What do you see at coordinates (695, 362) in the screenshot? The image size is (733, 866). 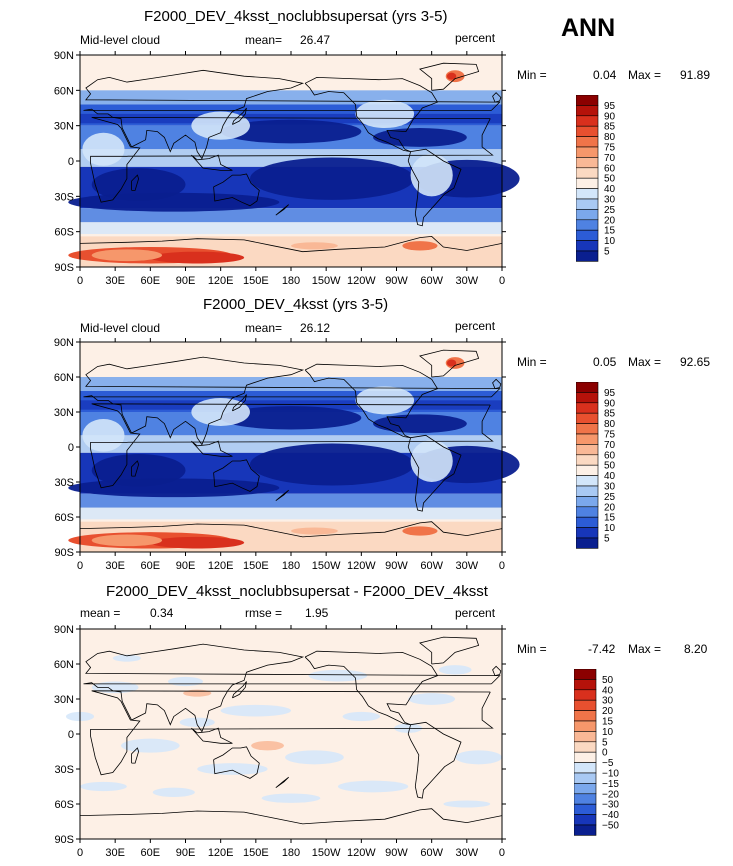 I see `max-value: 92.65` at bounding box center [695, 362].